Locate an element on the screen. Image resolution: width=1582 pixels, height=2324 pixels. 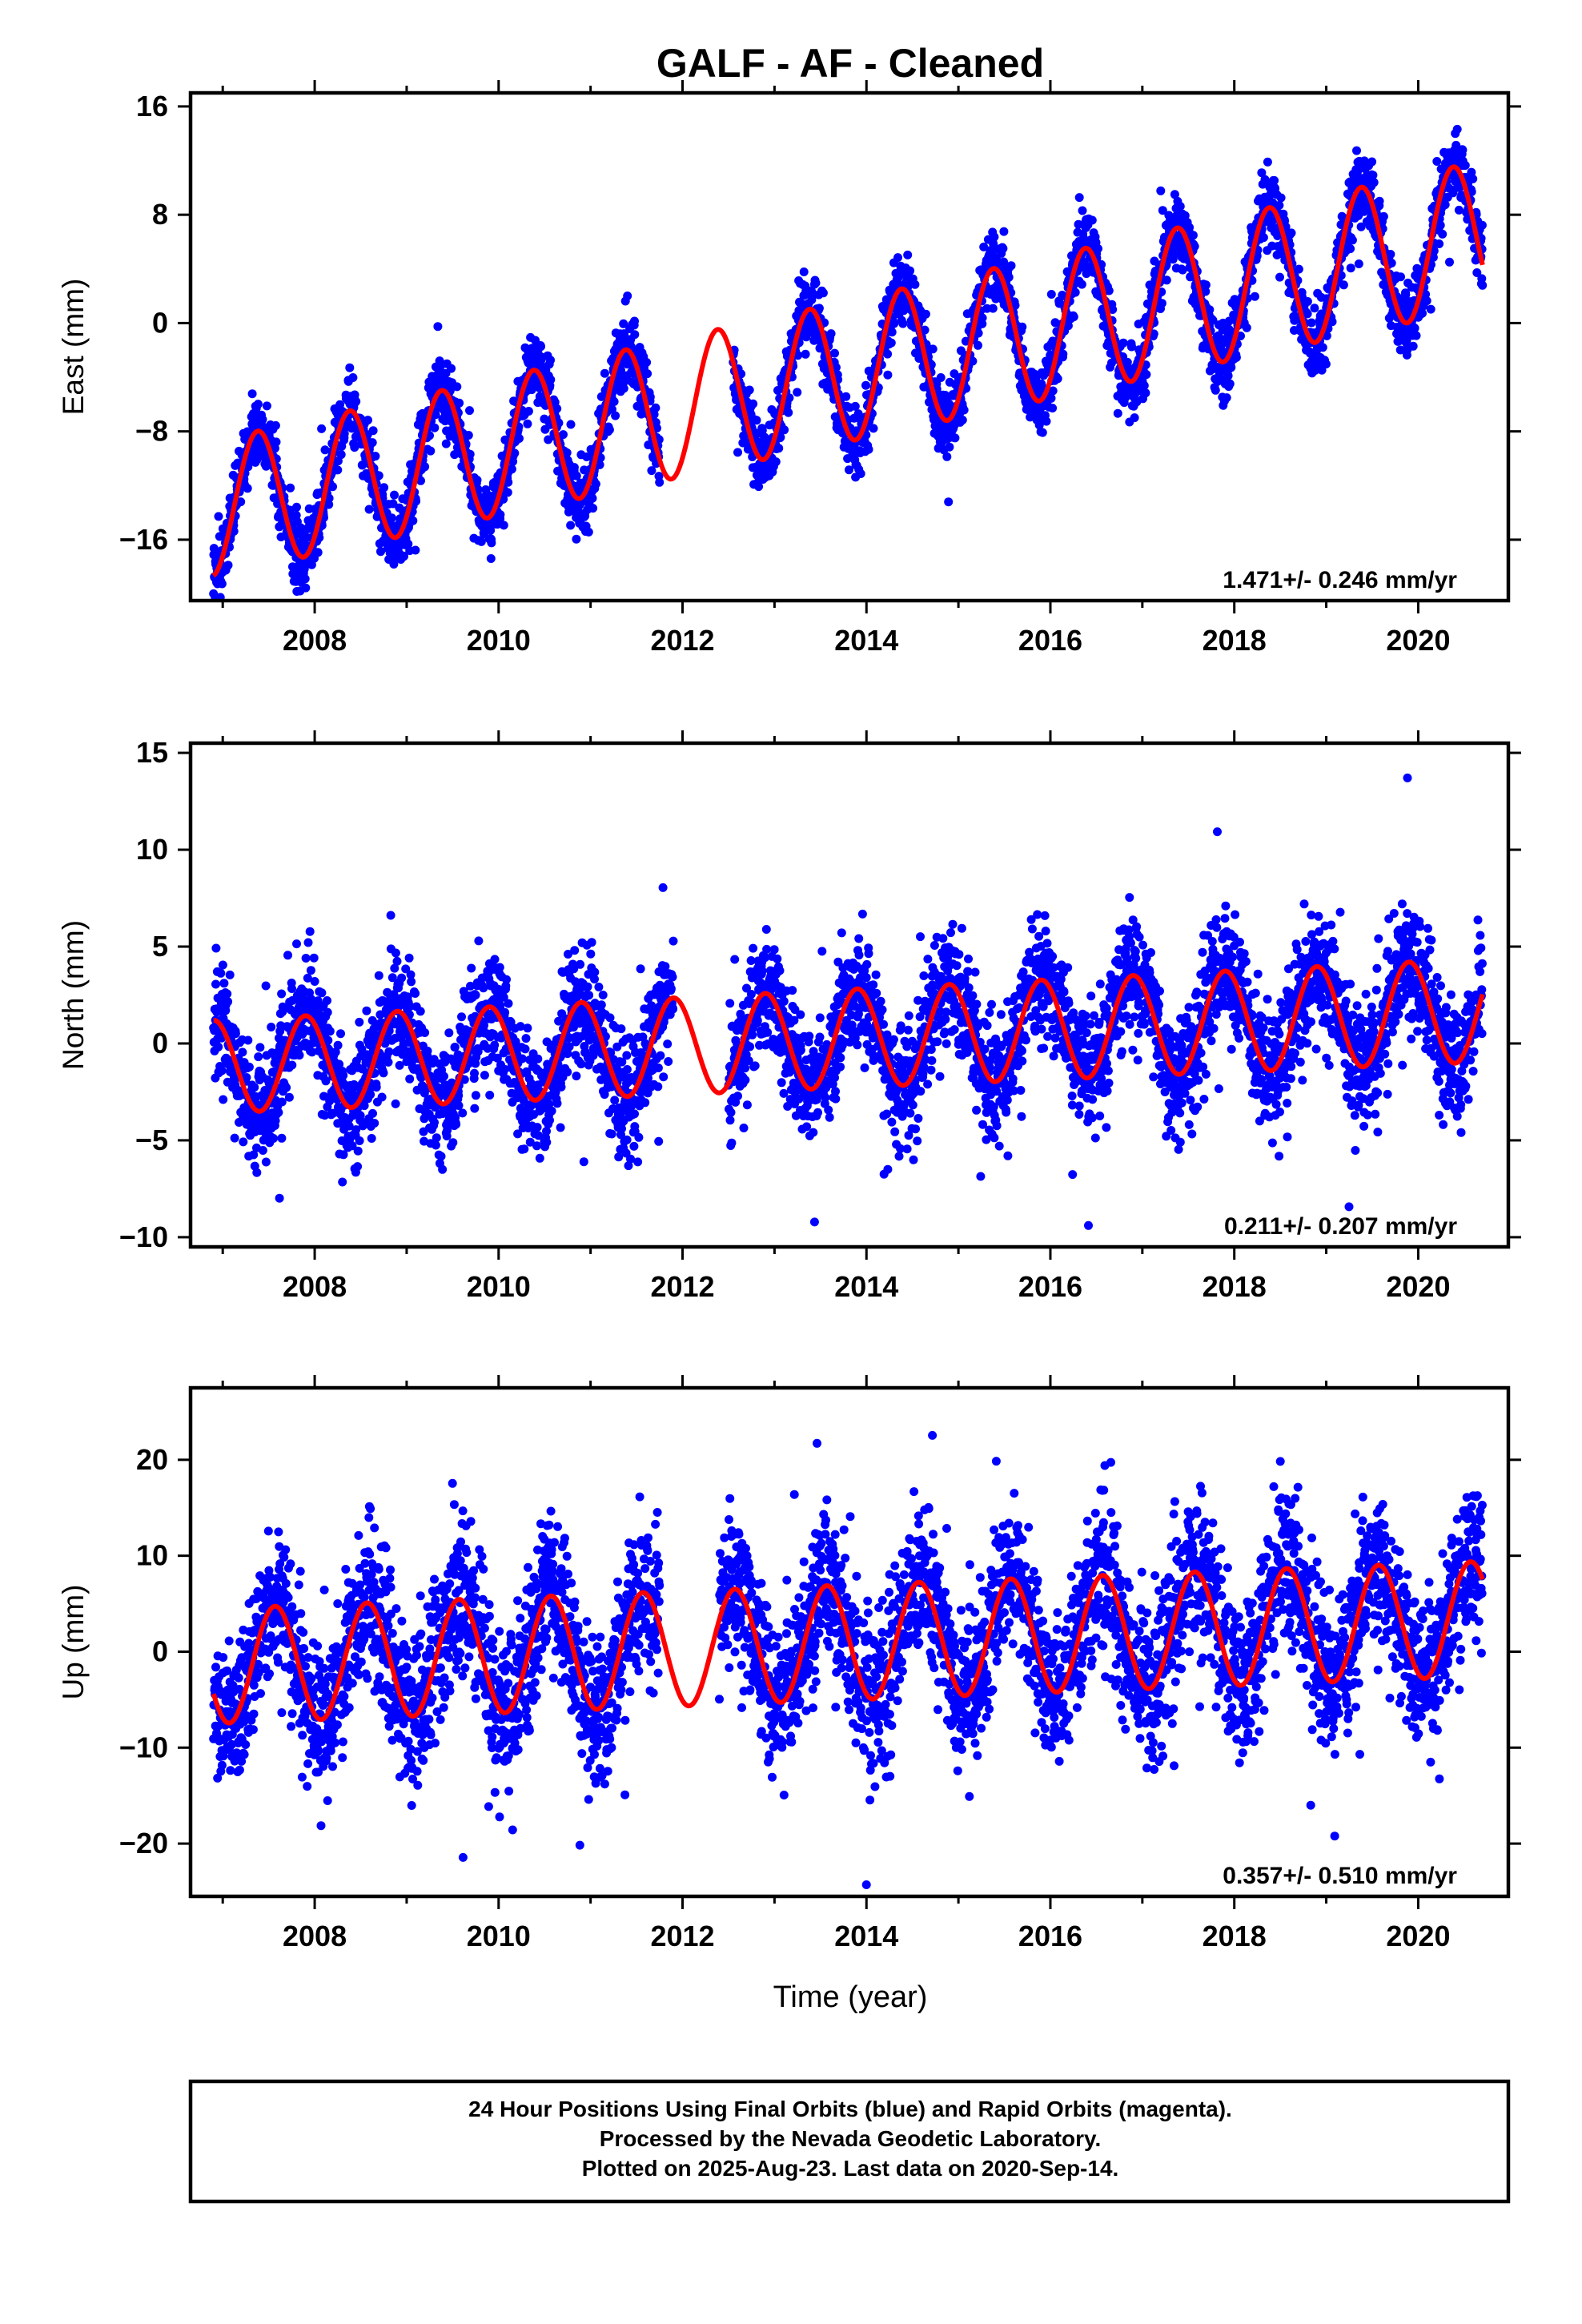
y-axis-label: East (mm) is located at coordinates (74, 347).